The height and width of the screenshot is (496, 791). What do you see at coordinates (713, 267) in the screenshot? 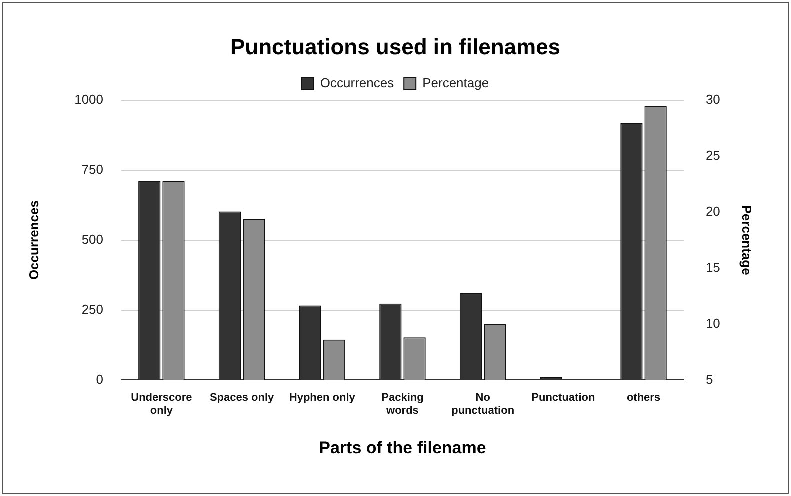
I see `y2-tick-label: 15` at bounding box center [713, 267].